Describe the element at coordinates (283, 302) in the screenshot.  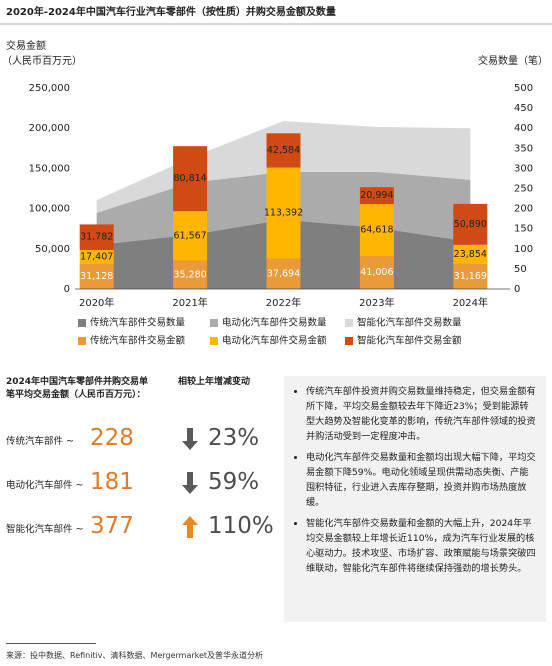
I see `x-tick-label: 2022年` at that location.